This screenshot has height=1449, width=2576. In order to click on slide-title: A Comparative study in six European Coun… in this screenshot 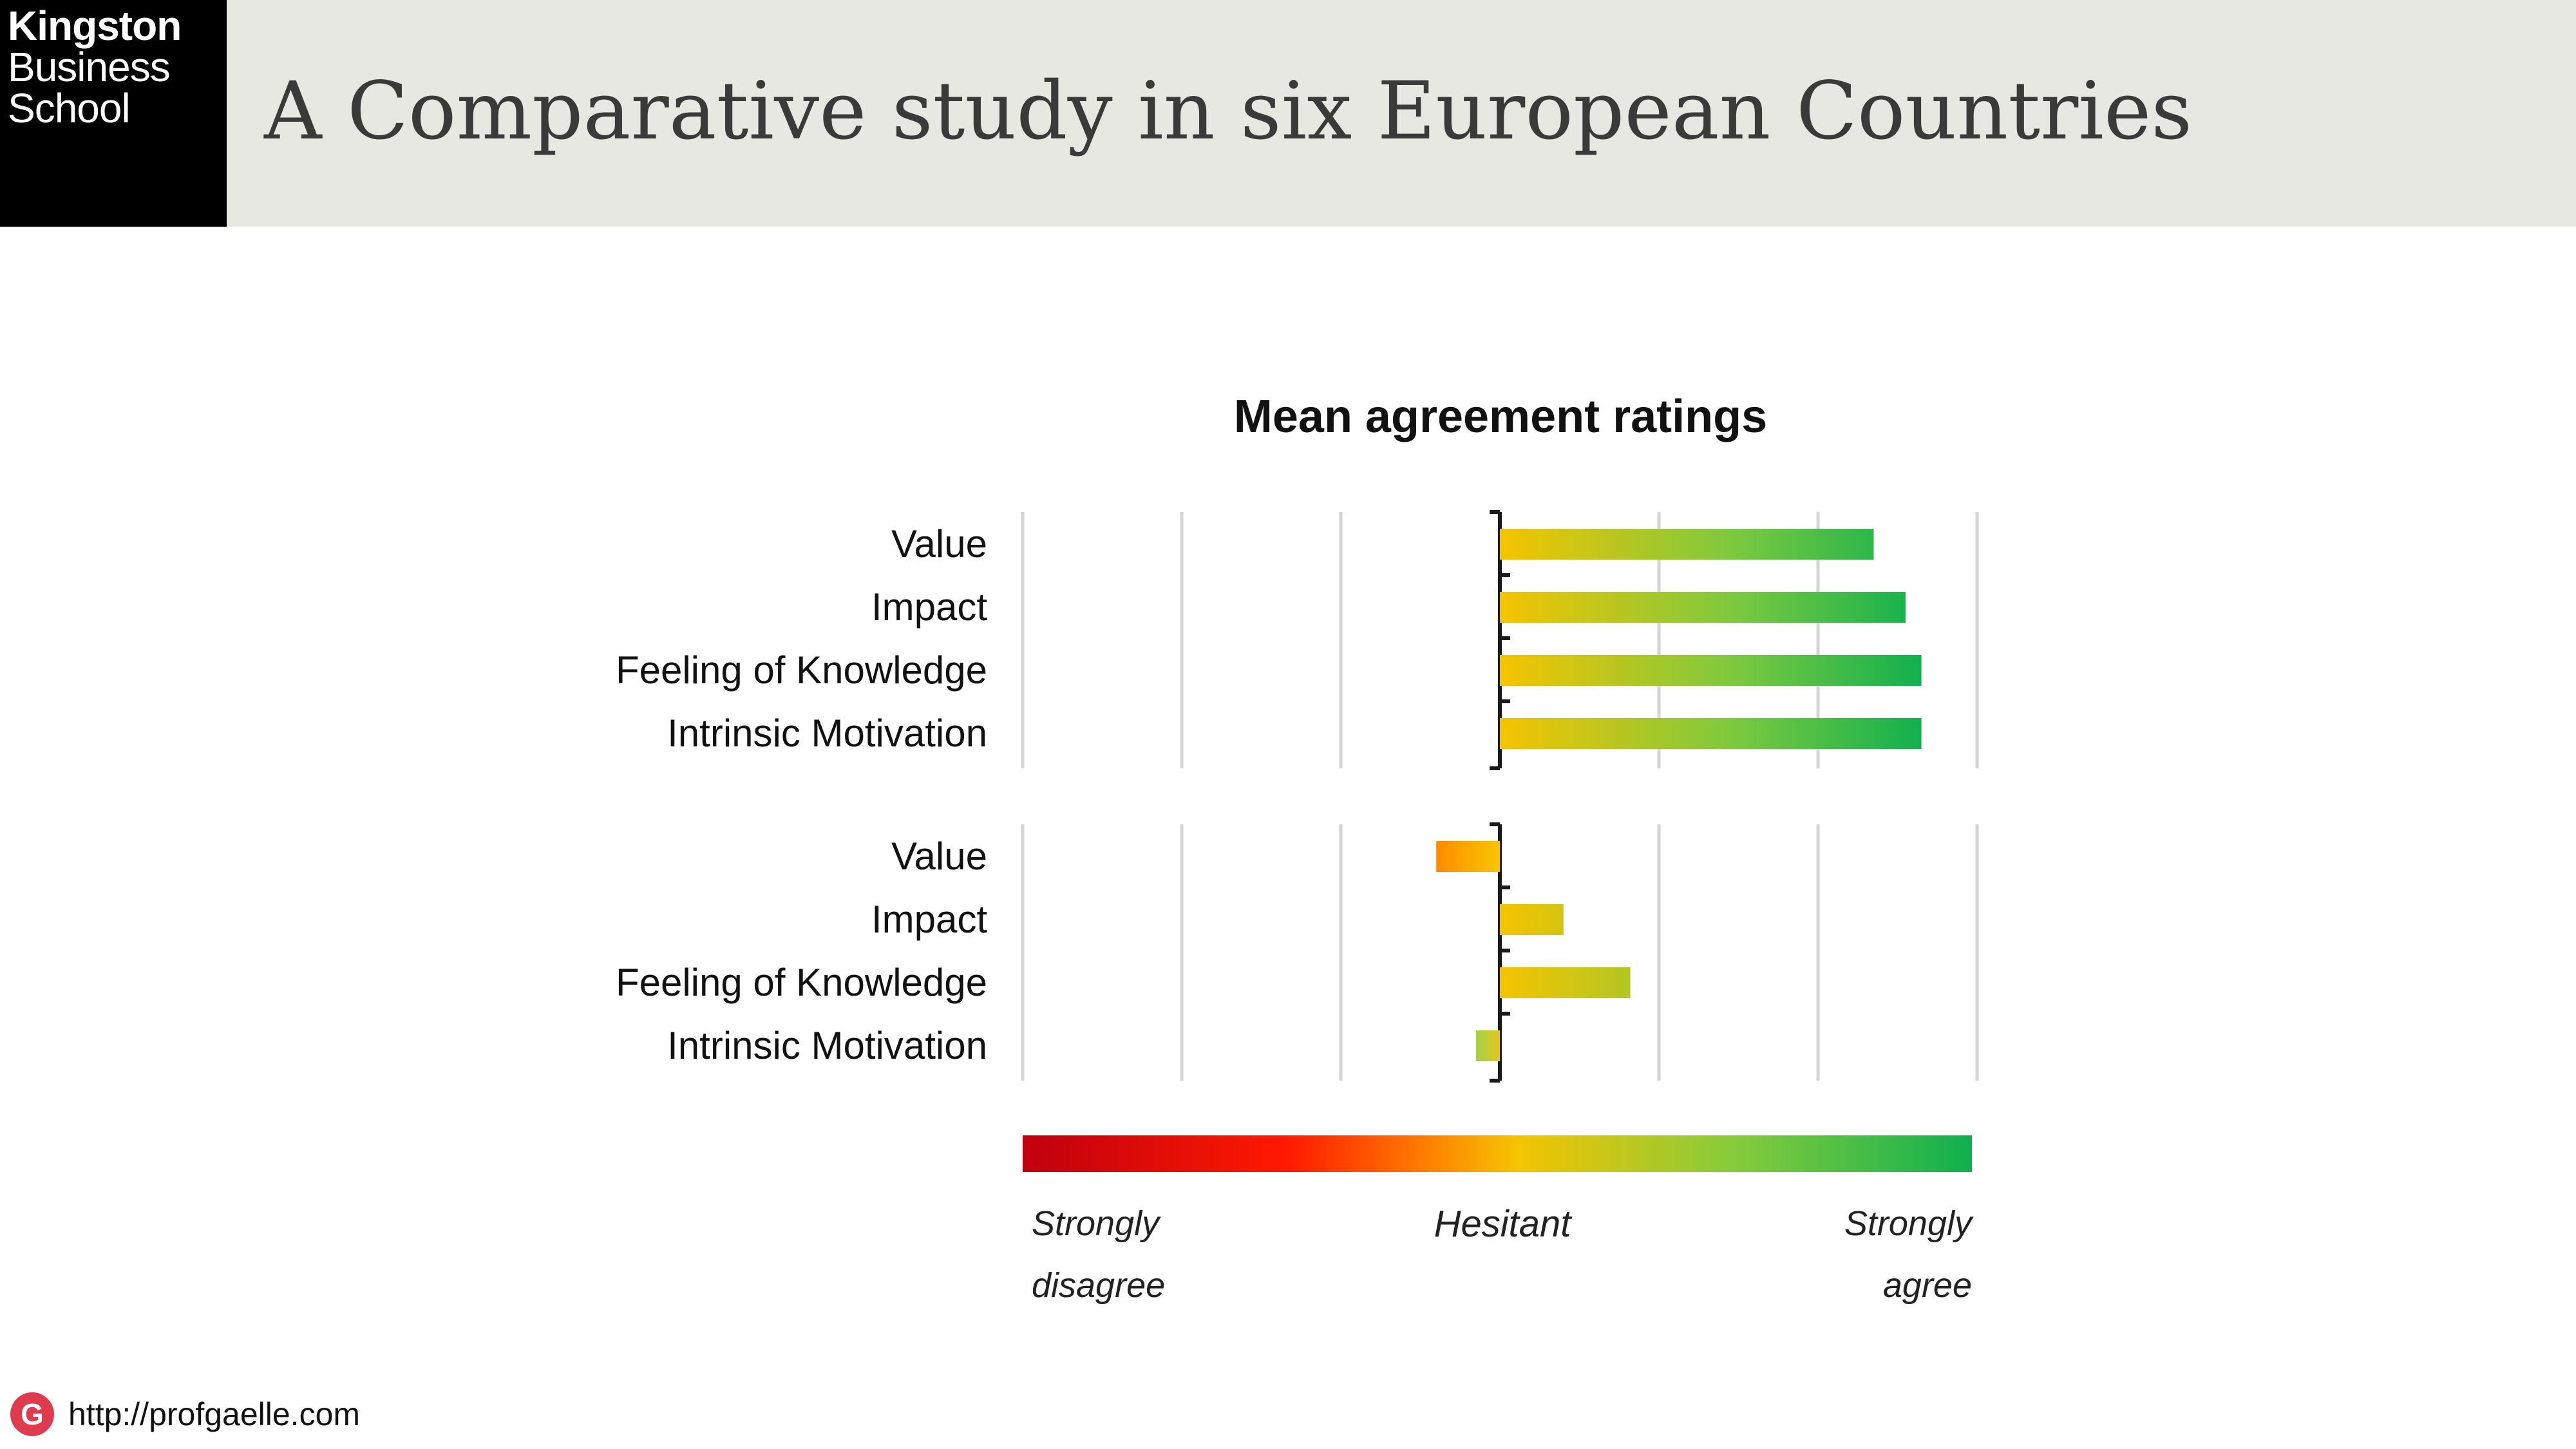, I will do `click(1228, 112)`.